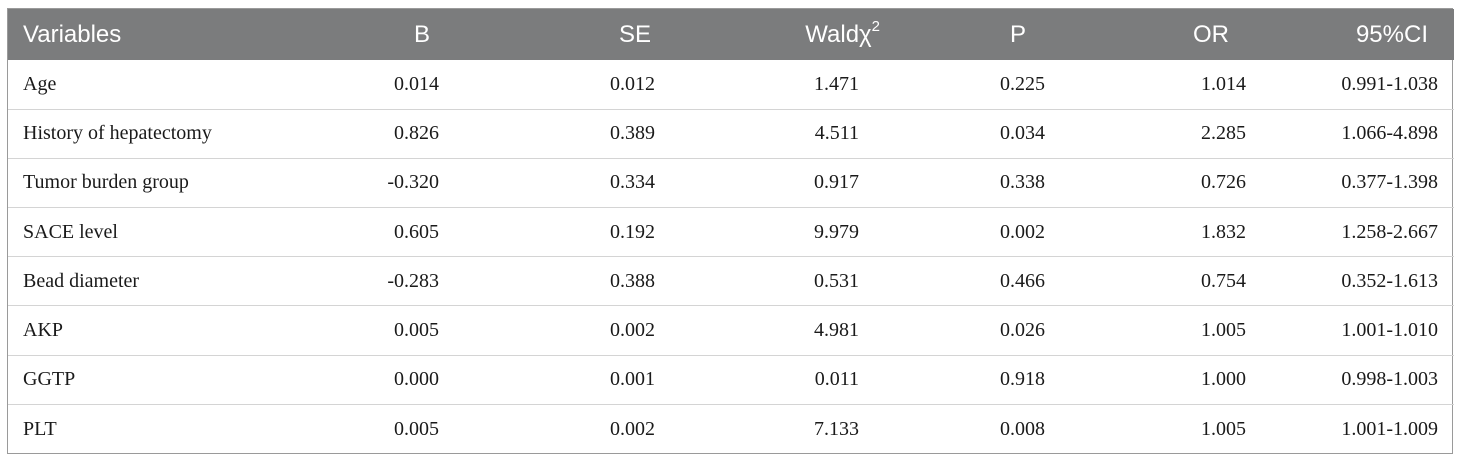 The height and width of the screenshot is (461, 1460). What do you see at coordinates (1022, 231) in the screenshot?
I see `cell-p: 0.002` at bounding box center [1022, 231].